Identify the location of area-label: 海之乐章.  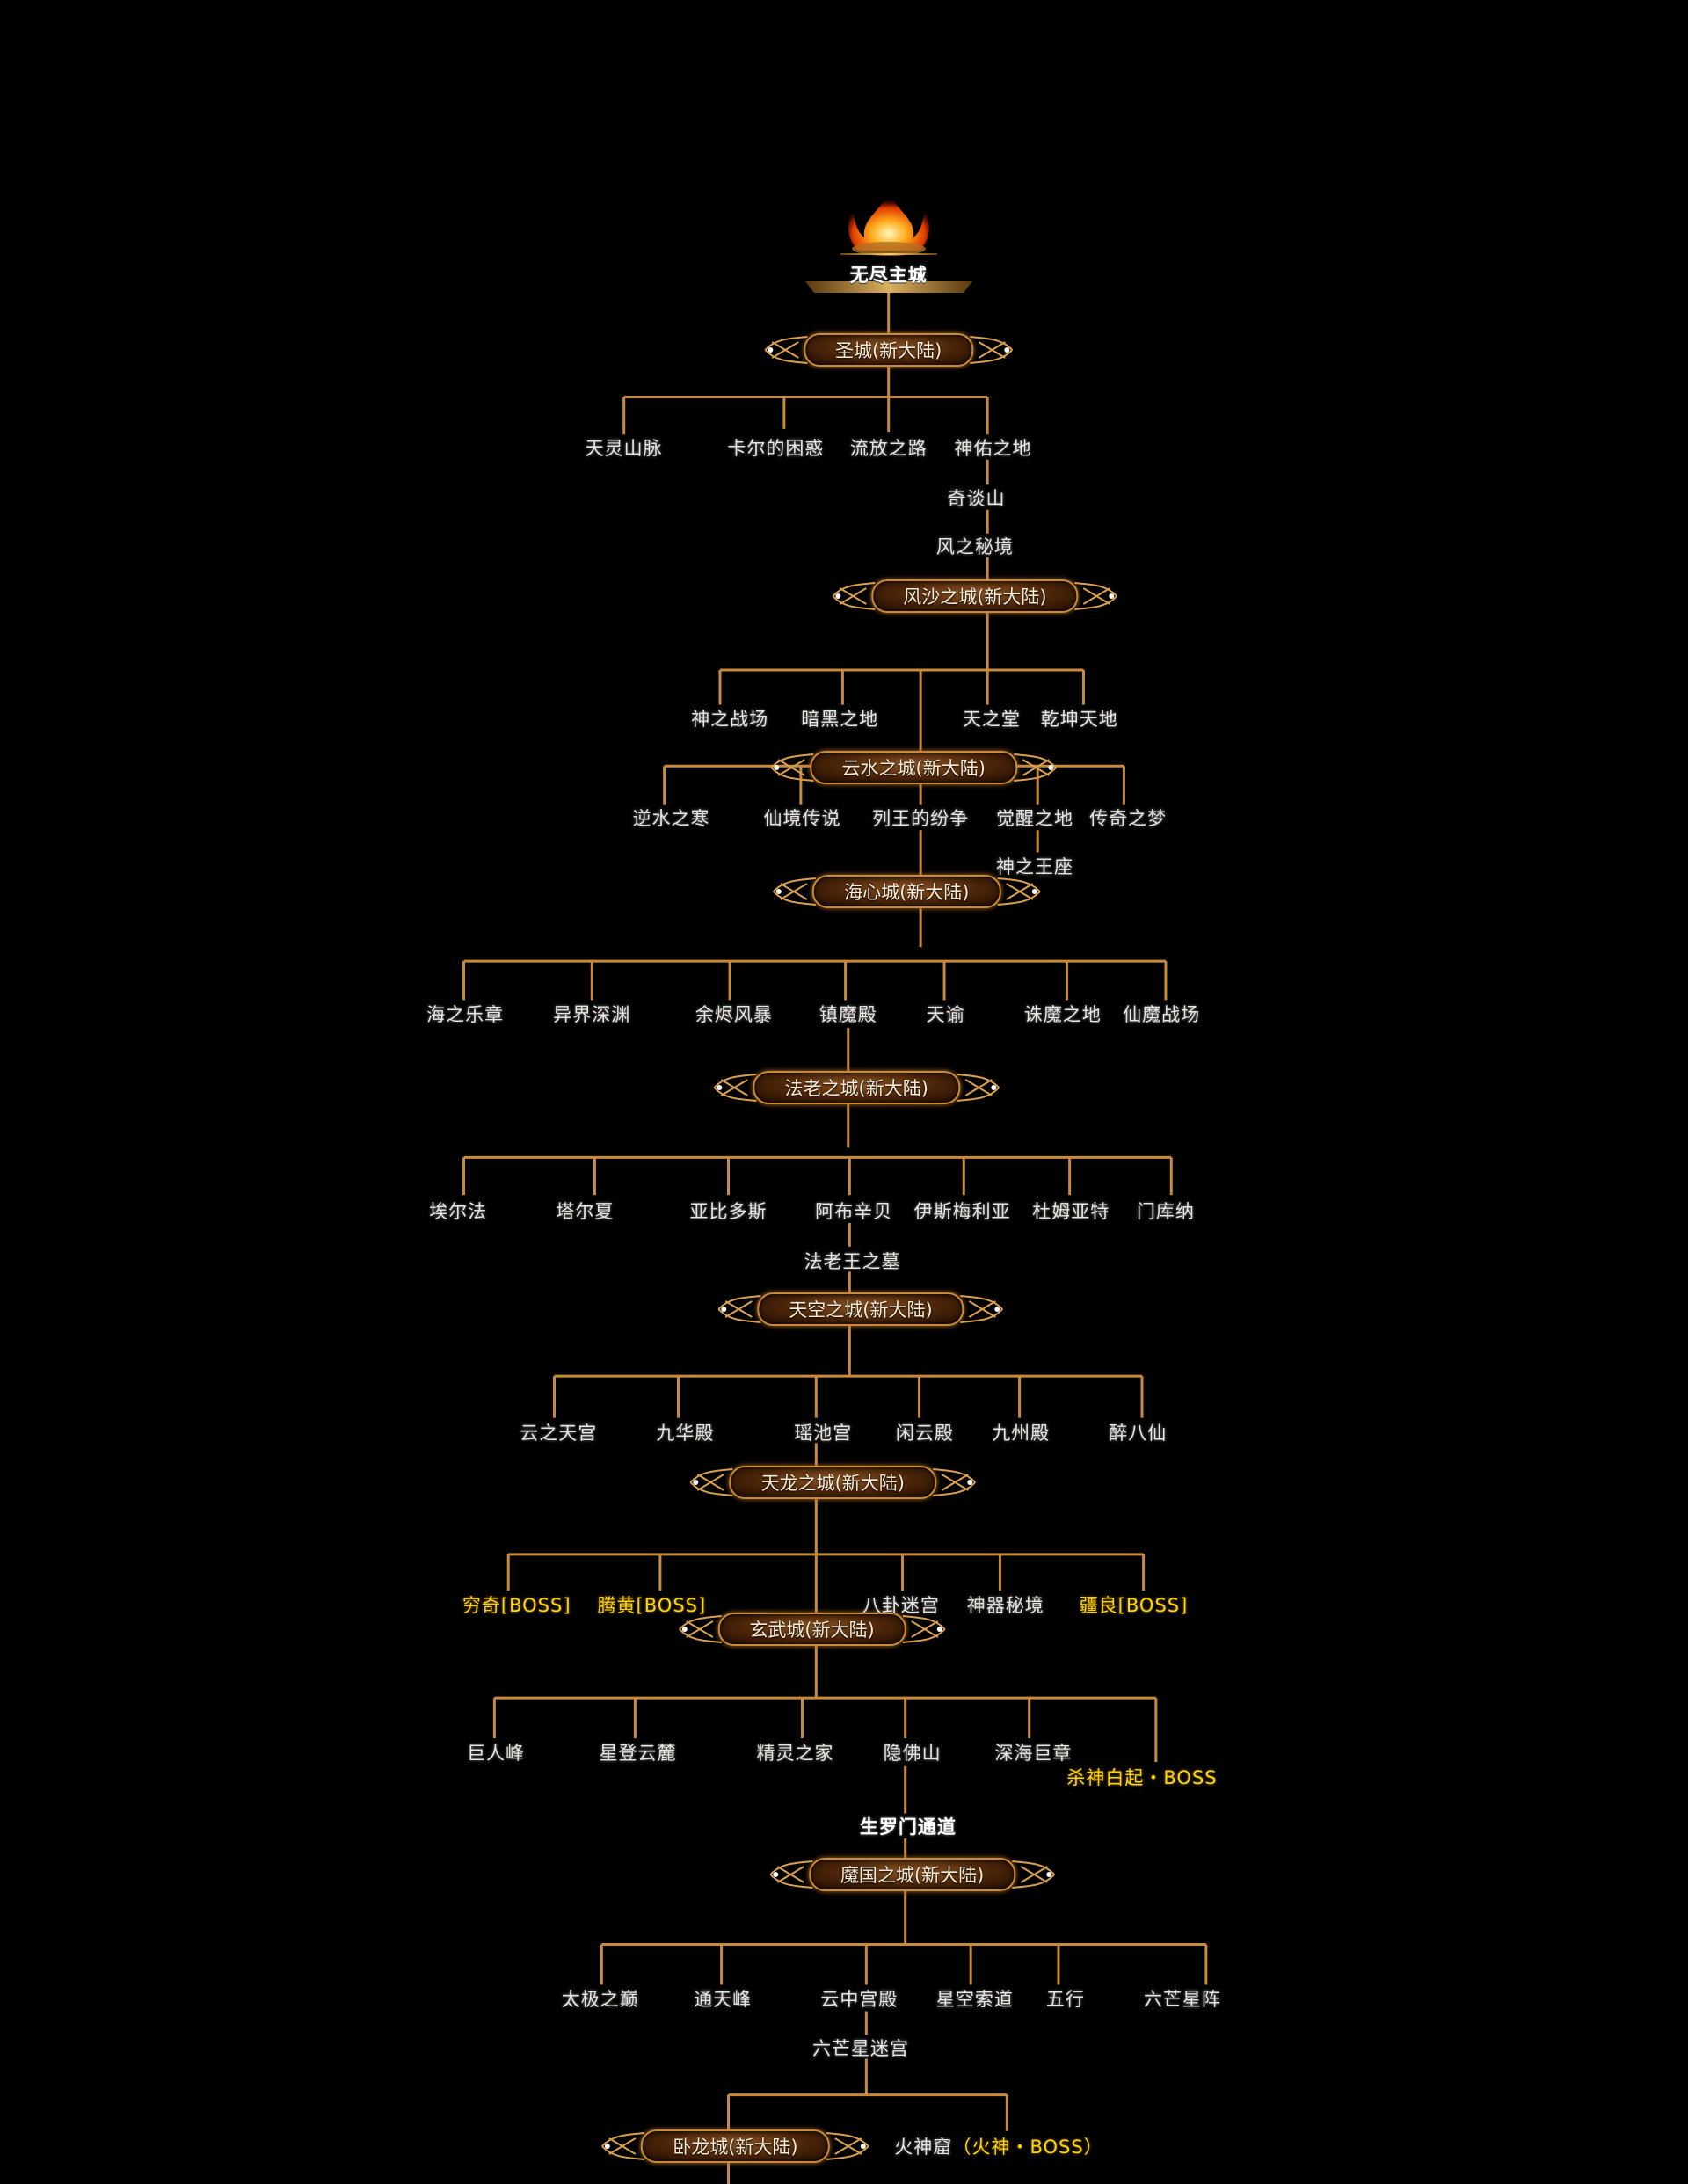
(465, 1015).